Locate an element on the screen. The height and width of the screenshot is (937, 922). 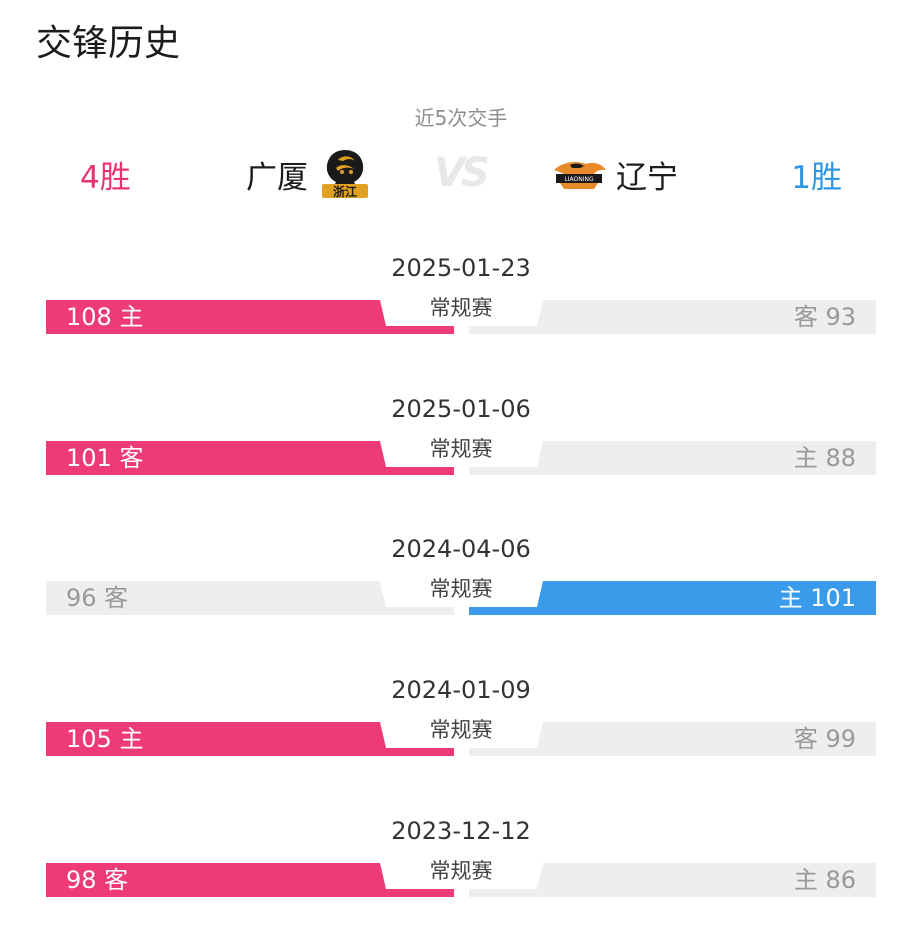
match-row: 2025-01-23 108 主 常规赛 客 93 is located at coordinates (461, 314).